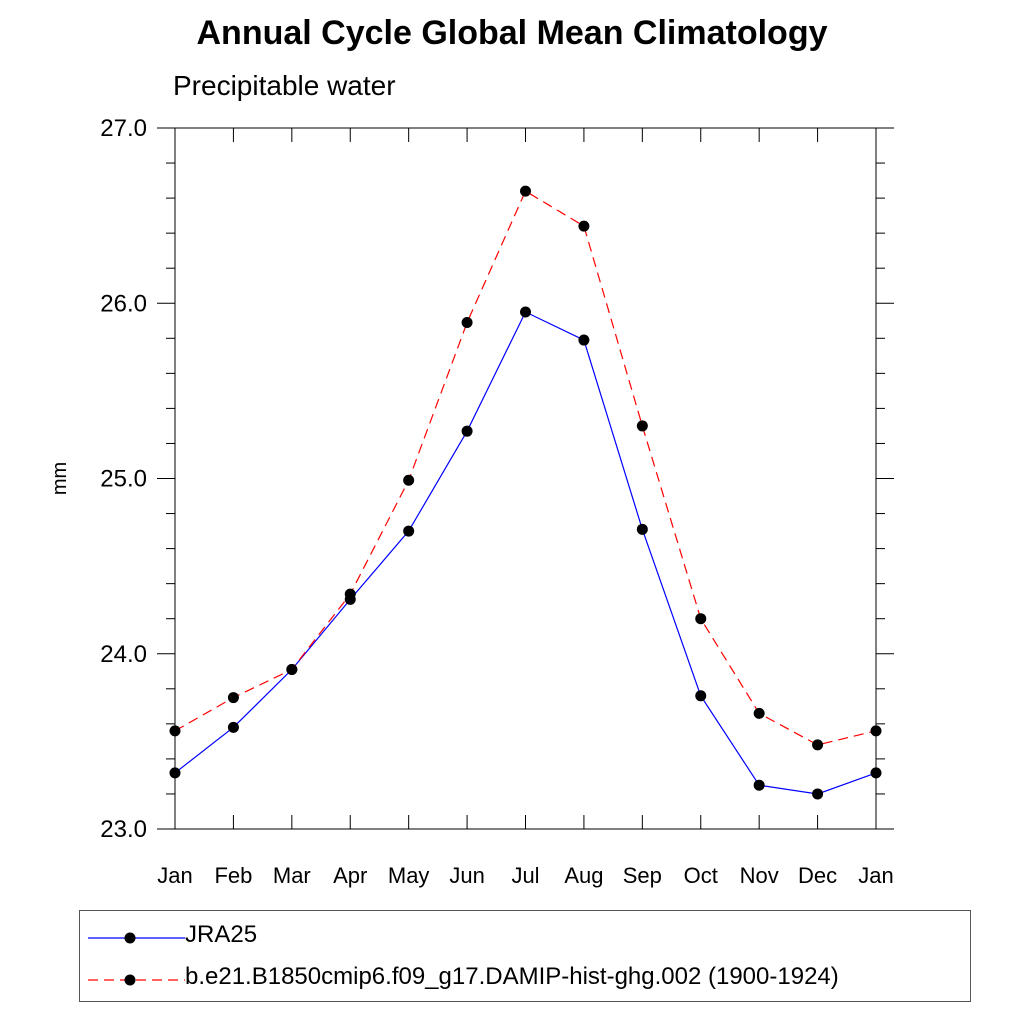 This screenshot has height=1024, width=1024. What do you see at coordinates (875, 875) in the screenshot?
I see `x-tick-label-12: Jan` at bounding box center [875, 875].